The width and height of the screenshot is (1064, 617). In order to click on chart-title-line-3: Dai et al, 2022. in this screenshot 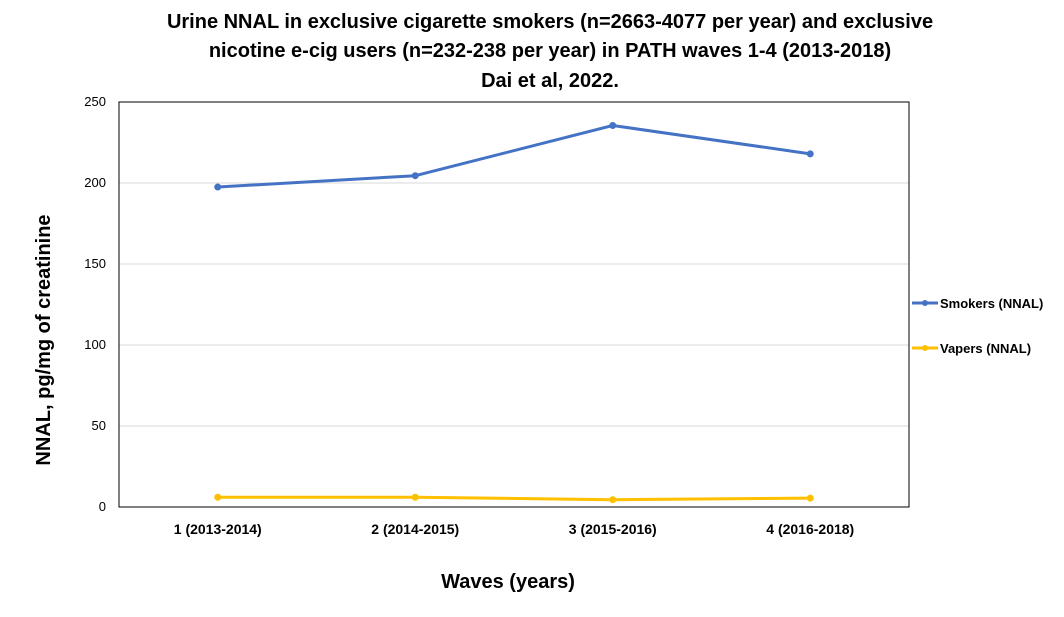, I will do `click(550, 81)`.